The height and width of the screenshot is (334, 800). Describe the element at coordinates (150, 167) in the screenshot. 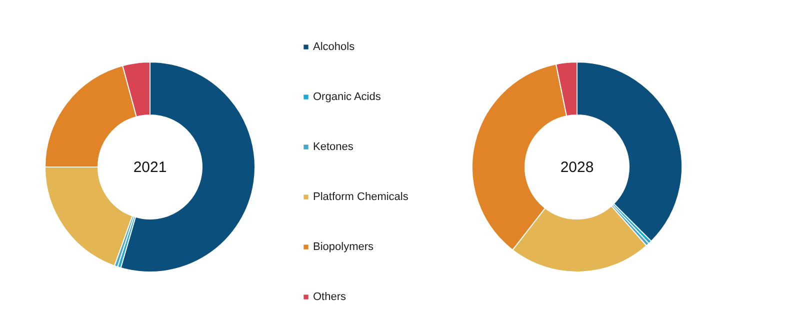

I see `slice-label: 2021` at that location.